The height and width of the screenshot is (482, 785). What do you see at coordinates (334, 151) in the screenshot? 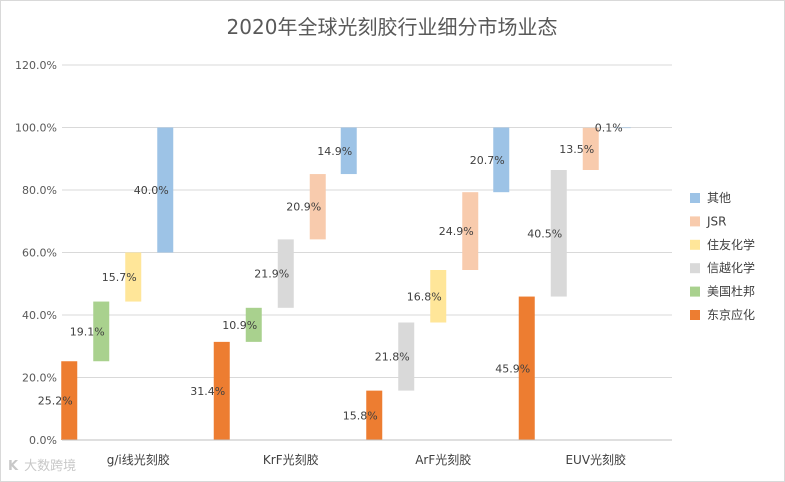
I see `data-label: 14.9%` at bounding box center [334, 151].